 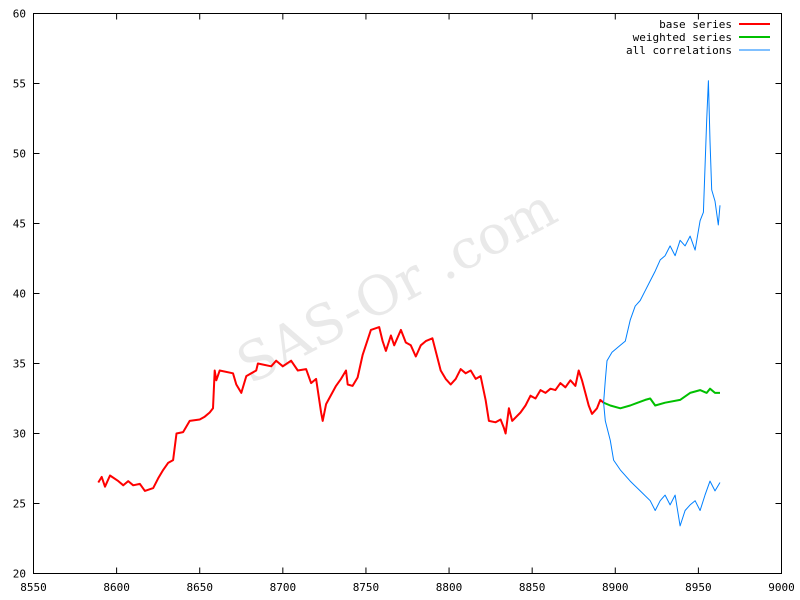 What do you see at coordinates (679, 50) in the screenshot?
I see `legend-label: all correlations` at bounding box center [679, 50].